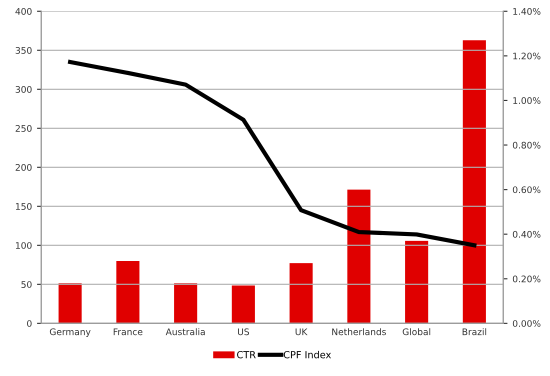  Describe the element at coordinates (29, 323) in the screenshot. I see `y-tick-label: 0` at that location.